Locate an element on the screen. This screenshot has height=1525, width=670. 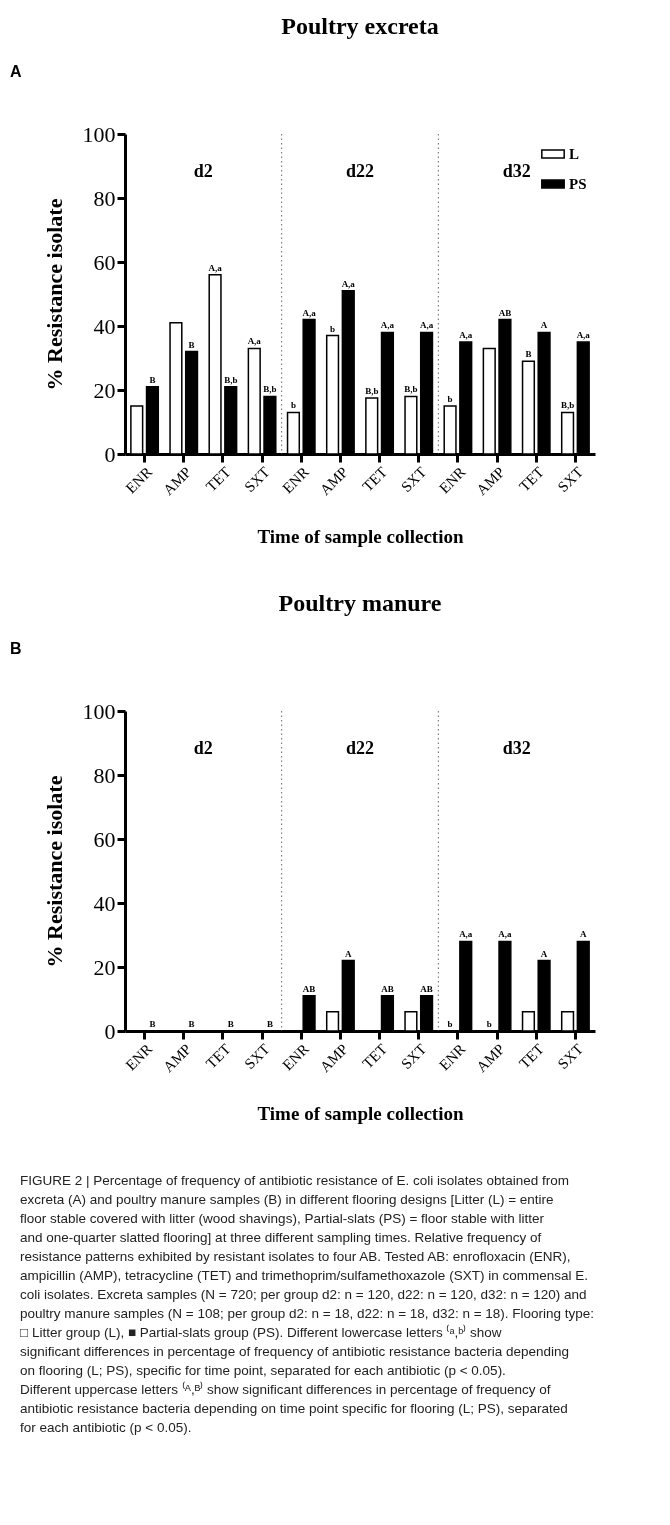
chart-title: Poultry manure is located at coordinates (360, 603).